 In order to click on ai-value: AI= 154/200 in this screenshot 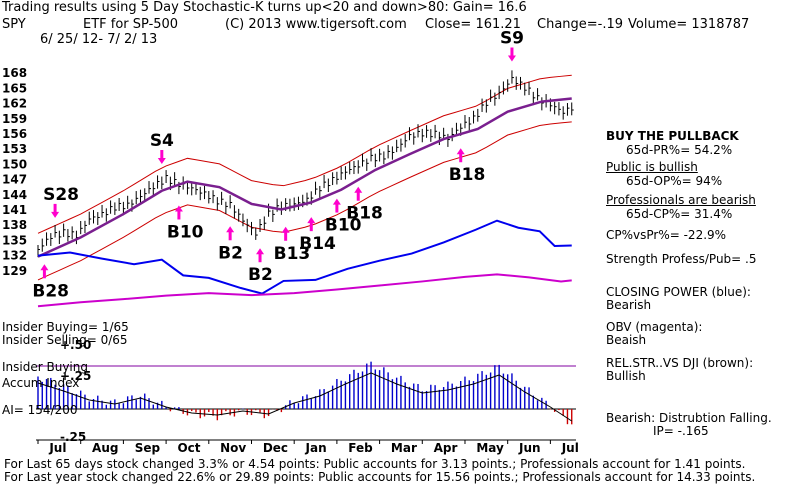, I will do `click(40, 410)`.